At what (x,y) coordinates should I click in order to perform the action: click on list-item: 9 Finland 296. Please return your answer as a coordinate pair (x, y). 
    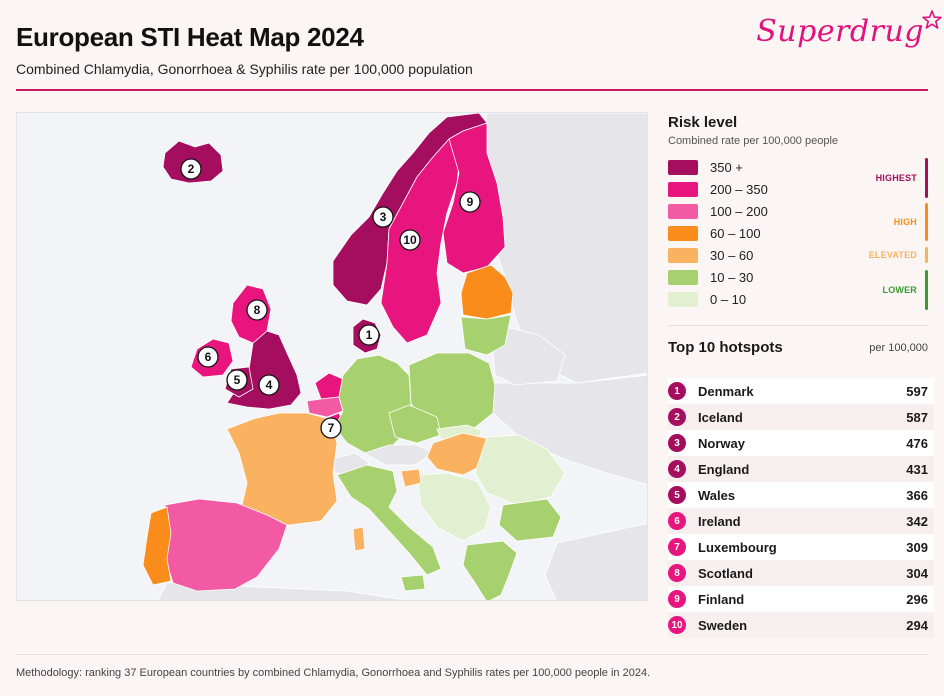
    Looking at the image, I should click on (801, 599).